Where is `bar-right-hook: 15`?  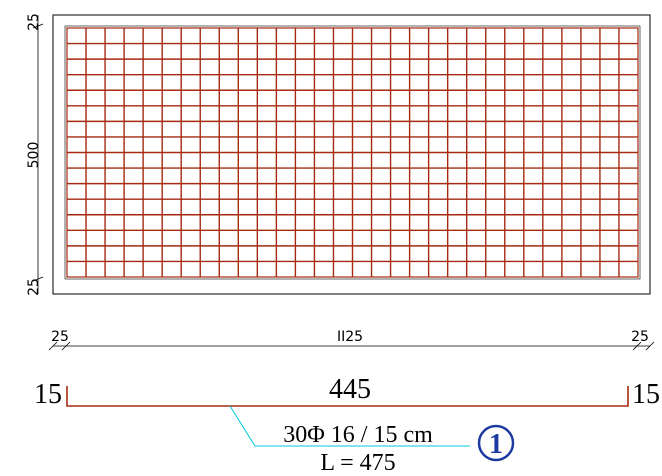 bar-right-hook: 15 is located at coordinates (646, 394).